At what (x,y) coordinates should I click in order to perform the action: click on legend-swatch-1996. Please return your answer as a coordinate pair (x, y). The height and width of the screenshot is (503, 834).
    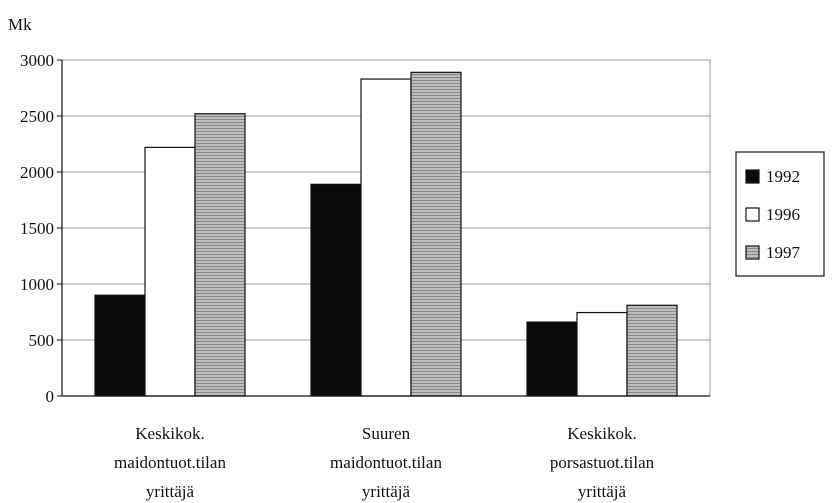
    Looking at the image, I should click on (752, 214).